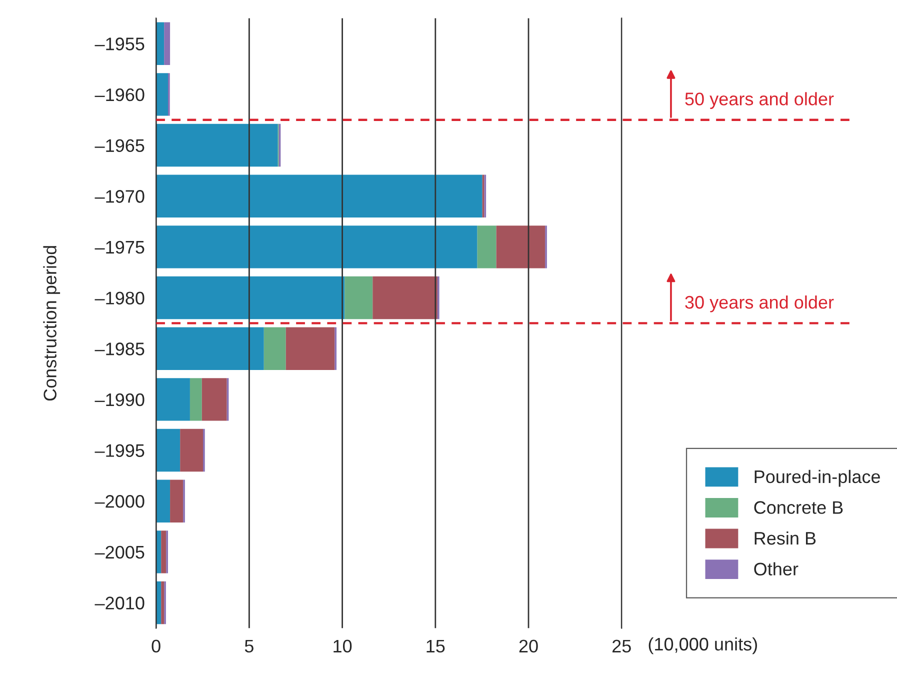 The image size is (897, 674). Describe the element at coordinates (798, 507) in the screenshot. I see `legend-label: Concrete B` at that location.